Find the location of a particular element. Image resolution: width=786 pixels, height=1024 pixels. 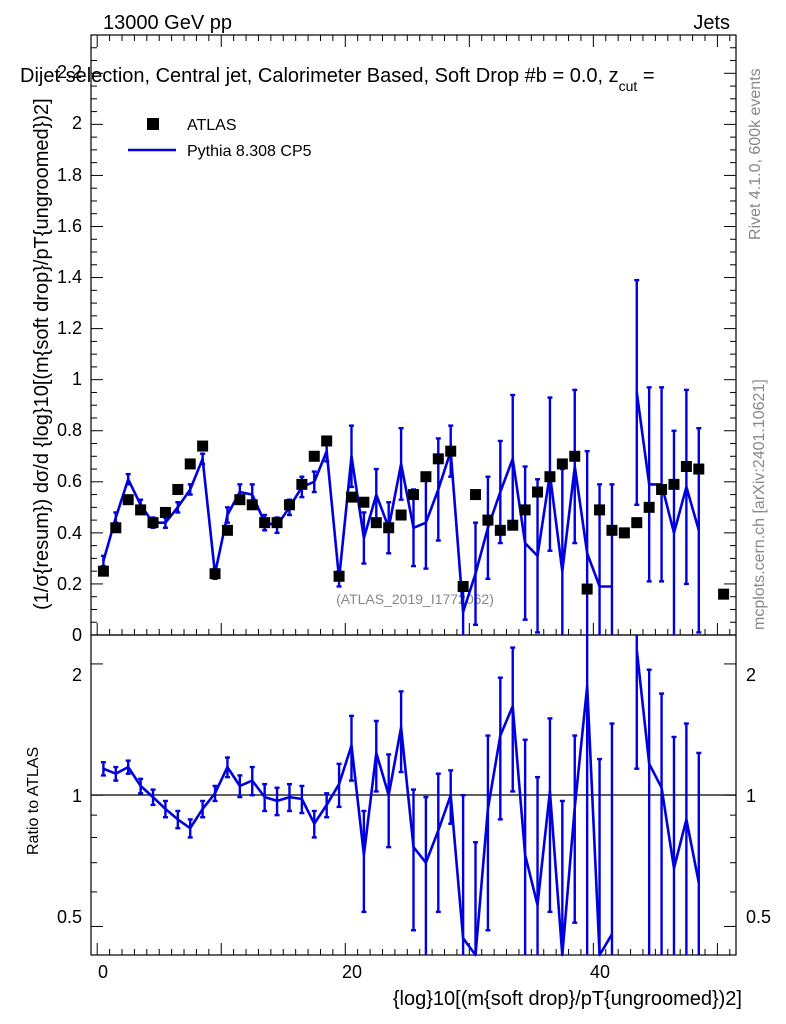

main-y-tick-label: 0.2 is located at coordinates (69, 584).